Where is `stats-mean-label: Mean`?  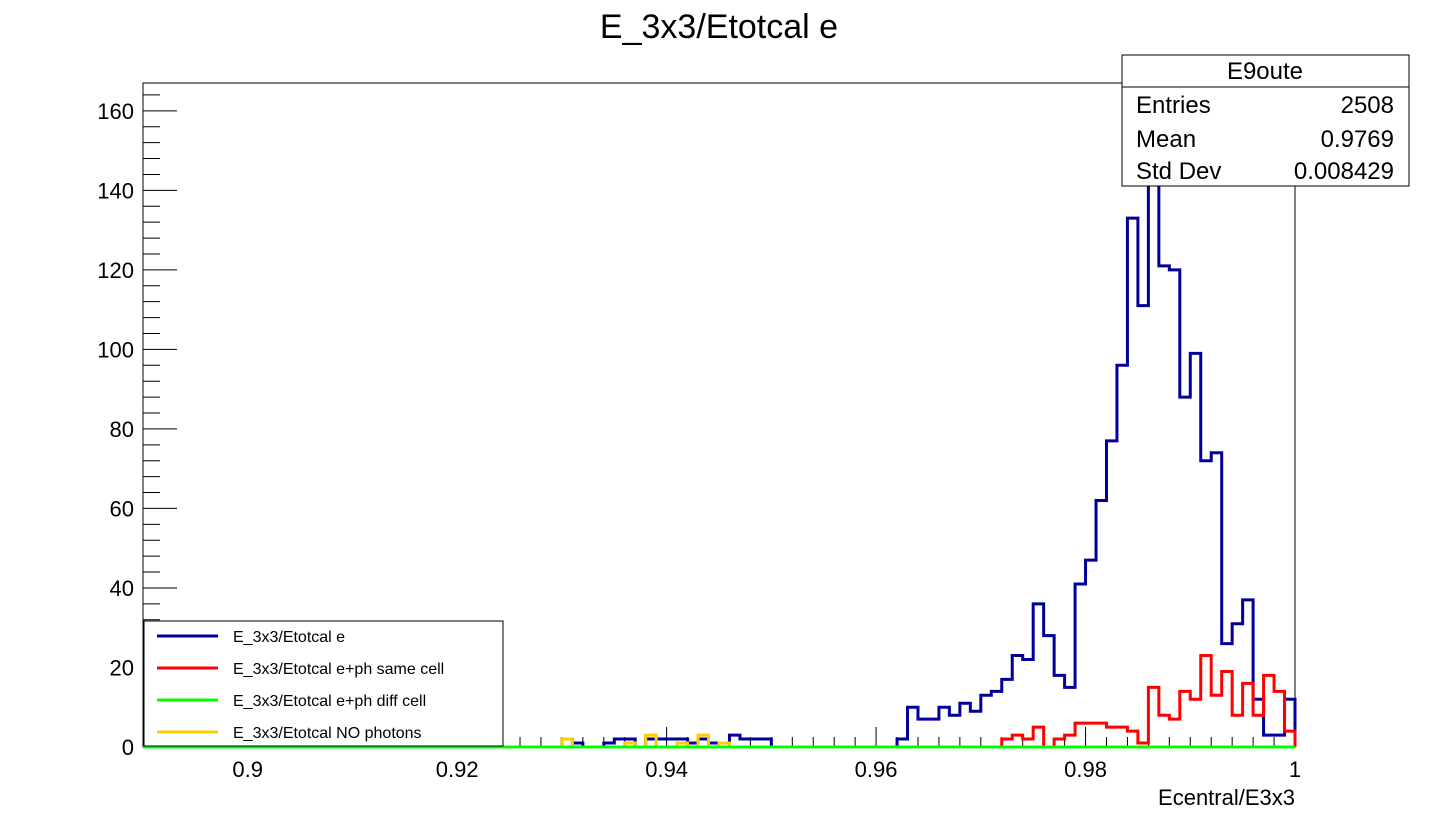
stats-mean-label: Mean is located at coordinates (1166, 139).